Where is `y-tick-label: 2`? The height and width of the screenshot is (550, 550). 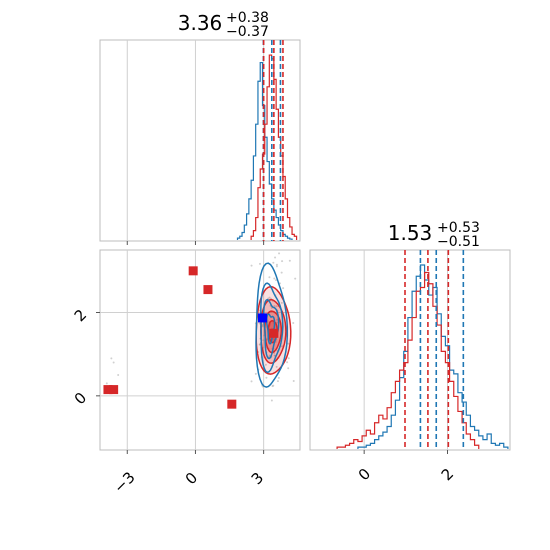
y-tick-label: 2 is located at coordinates (80, 315).